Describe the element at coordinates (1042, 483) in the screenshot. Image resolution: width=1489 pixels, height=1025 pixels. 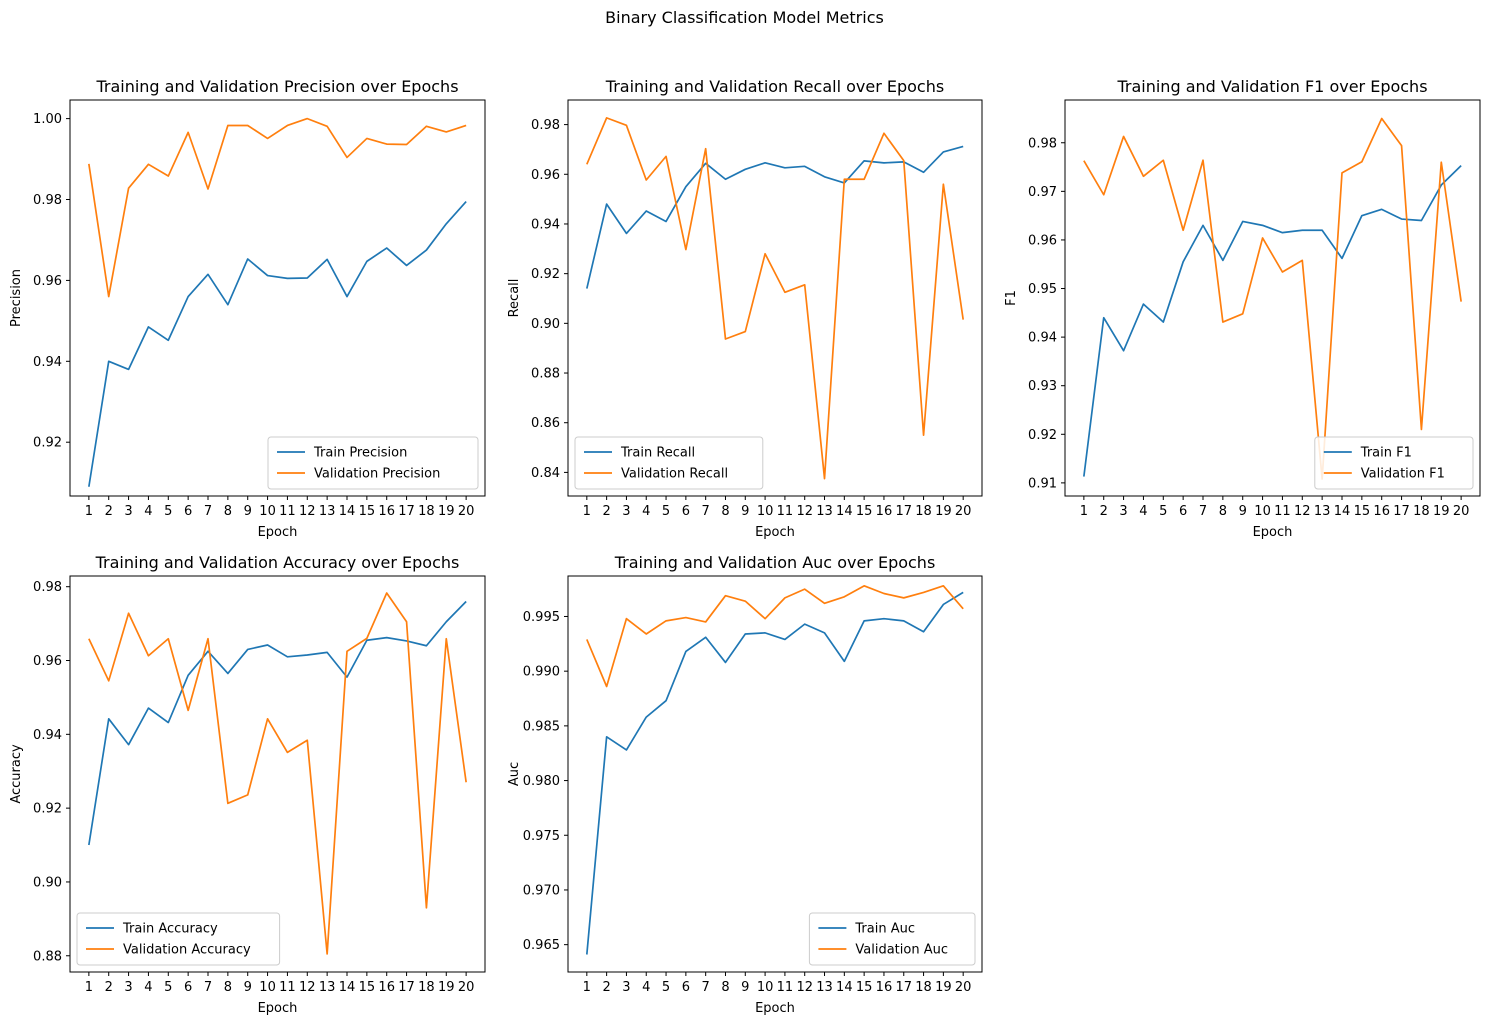
I see `y-tick-label: 0.91` at that location.